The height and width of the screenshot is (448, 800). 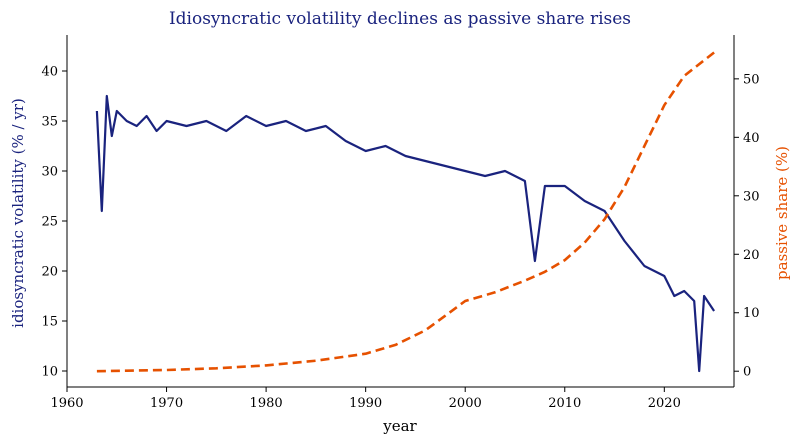 I want to click on left-y-axis-label: idiosyncratic volatility (% / yr), so click(x=18, y=213).